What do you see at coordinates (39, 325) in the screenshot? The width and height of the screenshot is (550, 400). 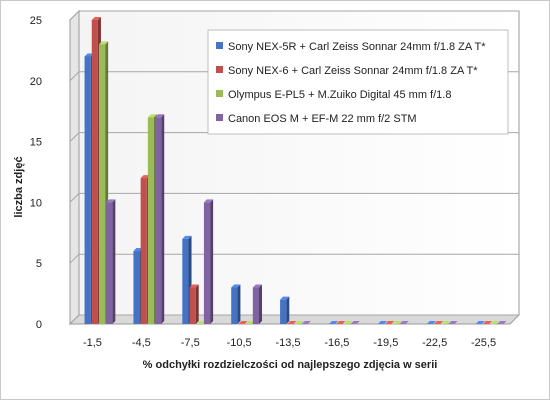 I see `y-tick-label: 0` at bounding box center [39, 325].